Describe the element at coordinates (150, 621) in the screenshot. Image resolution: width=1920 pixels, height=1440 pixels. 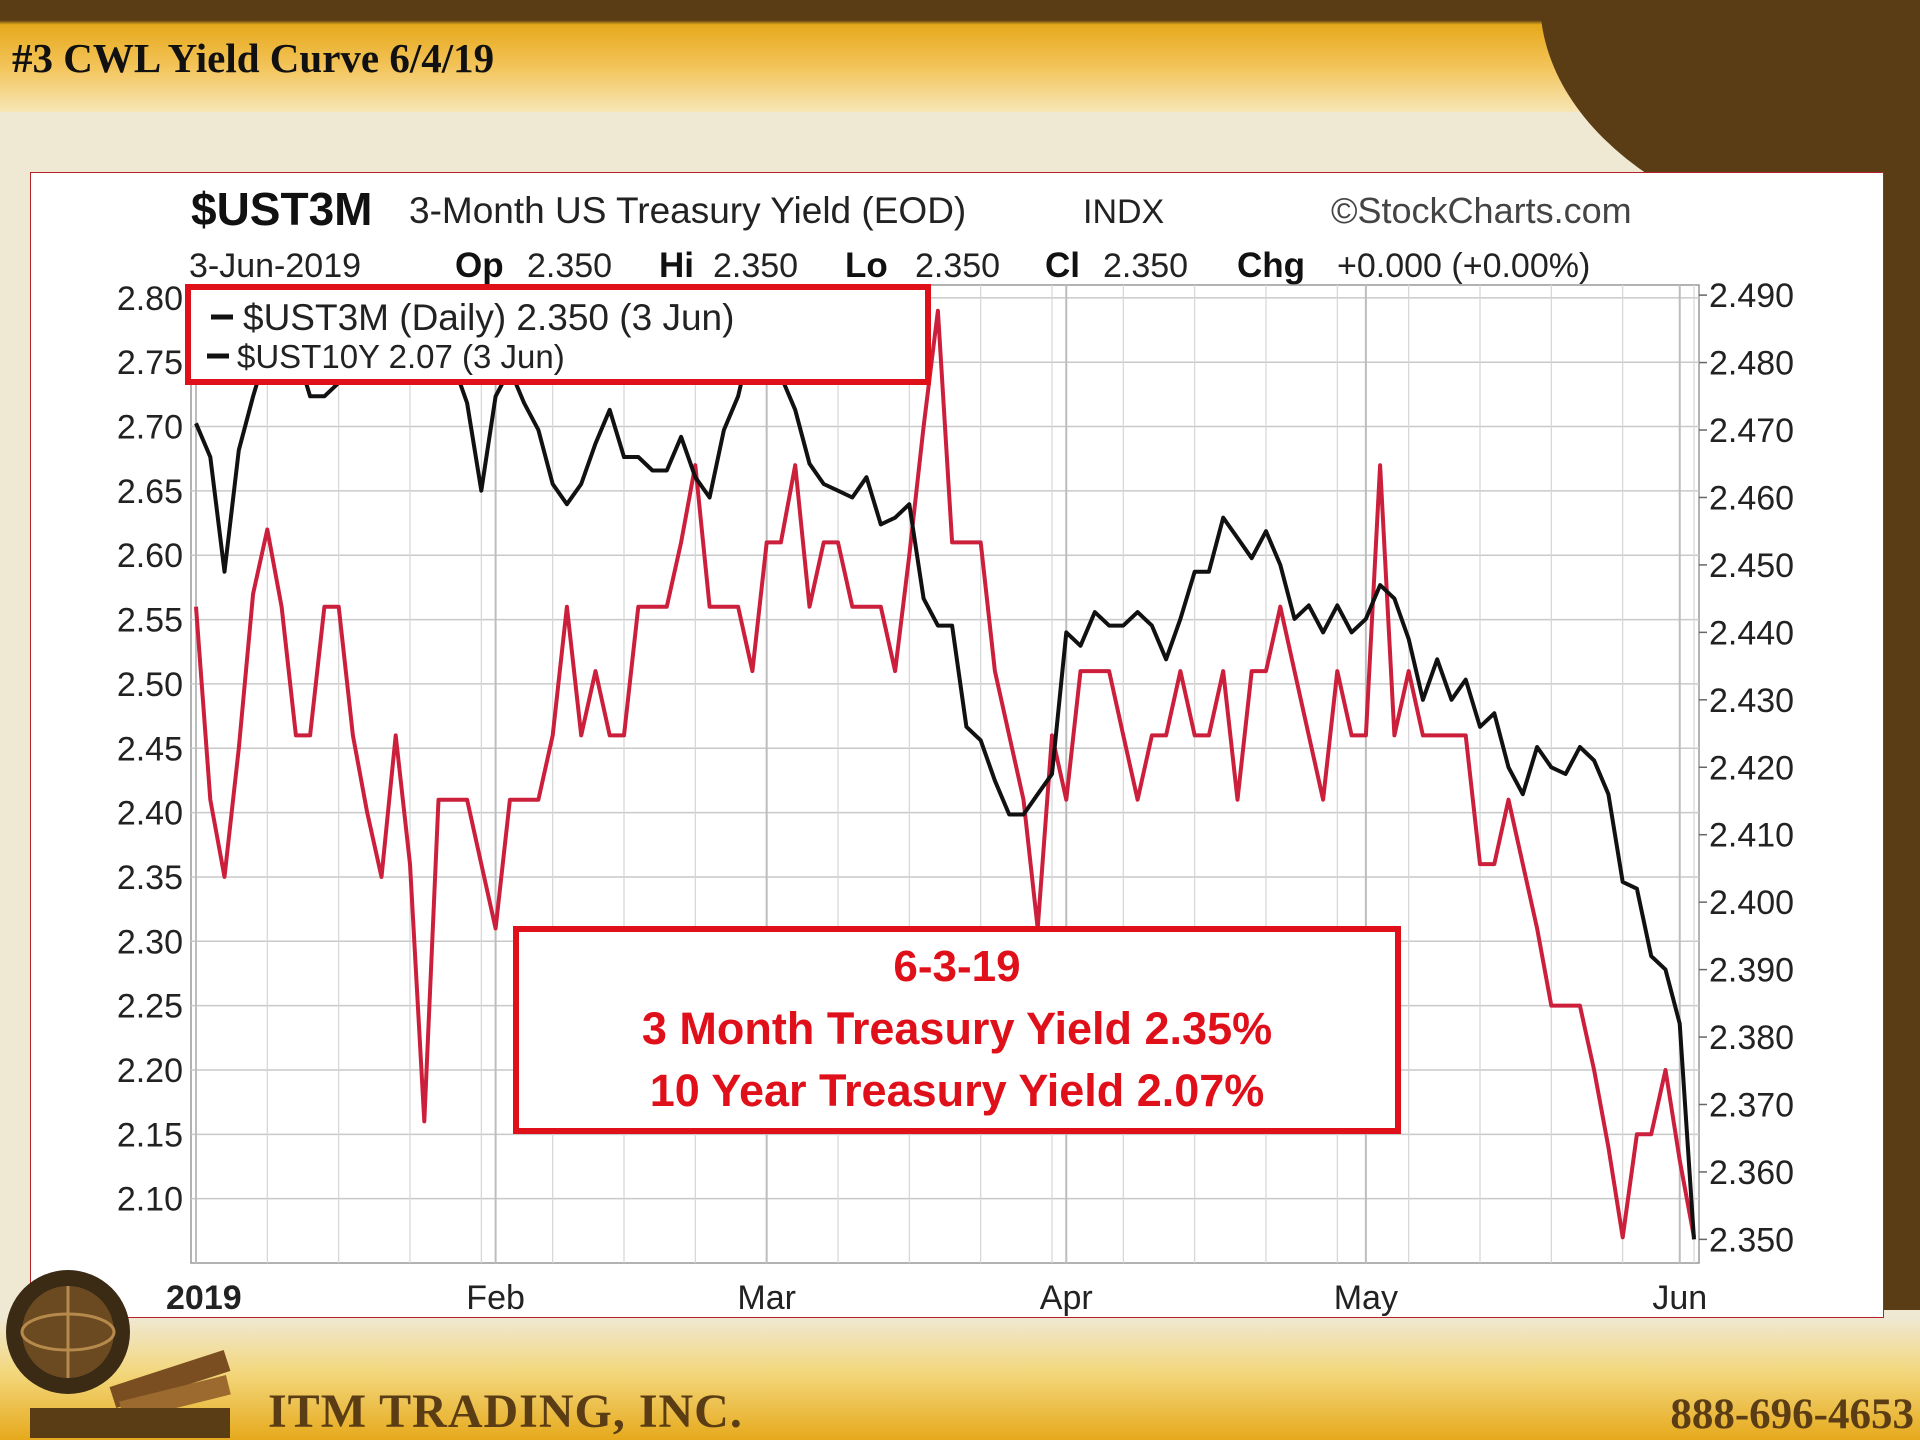
I see `left-axis-tick: 2.55` at that location.